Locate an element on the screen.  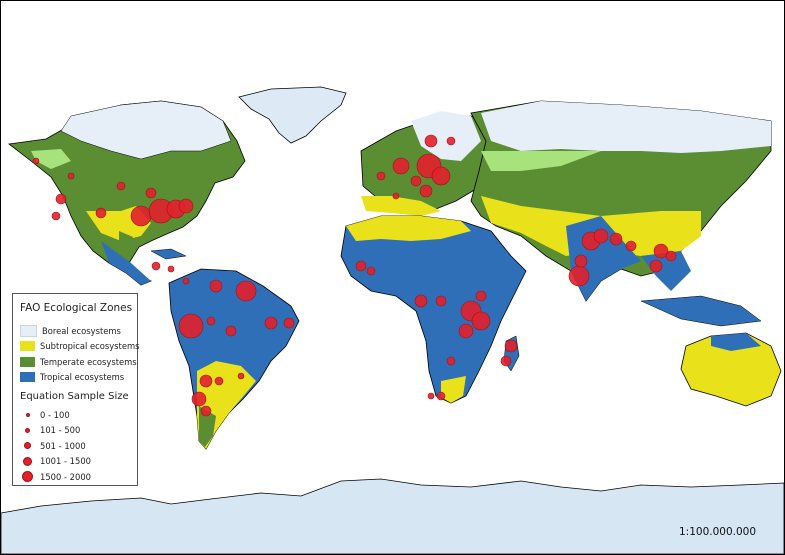
legend-sample-class: 1001 - 1500 is located at coordinates (75, 462).